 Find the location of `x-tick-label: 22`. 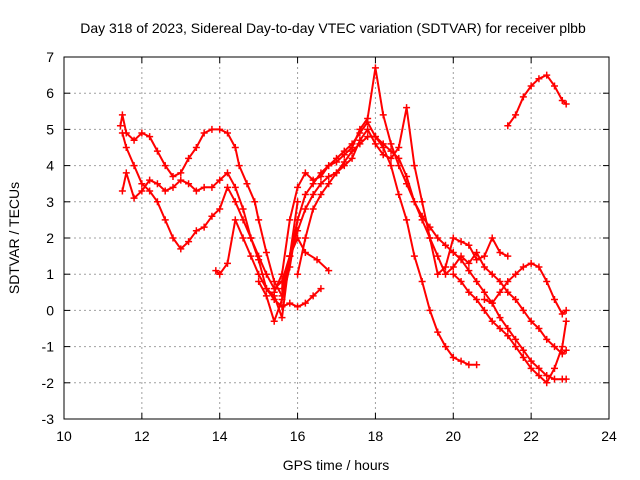

x-tick-label: 22 is located at coordinates (531, 436).